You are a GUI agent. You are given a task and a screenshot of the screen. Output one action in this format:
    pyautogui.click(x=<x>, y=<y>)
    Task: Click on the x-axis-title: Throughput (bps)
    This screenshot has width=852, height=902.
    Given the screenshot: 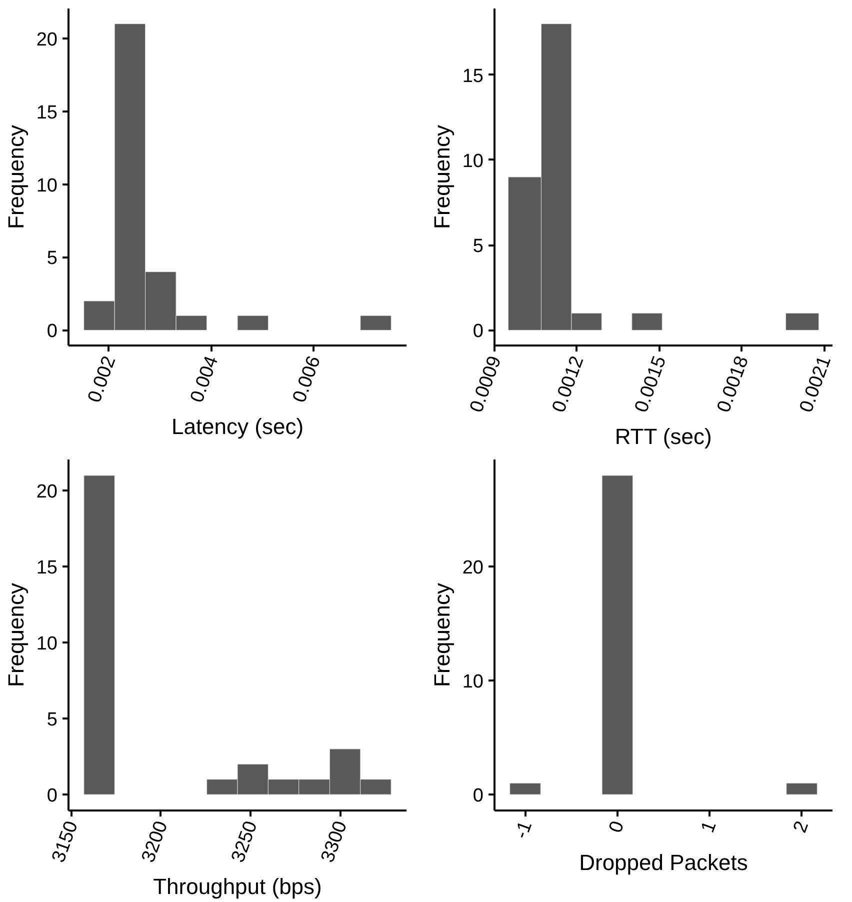 What is the action you would take?
    pyautogui.click(x=237, y=887)
    